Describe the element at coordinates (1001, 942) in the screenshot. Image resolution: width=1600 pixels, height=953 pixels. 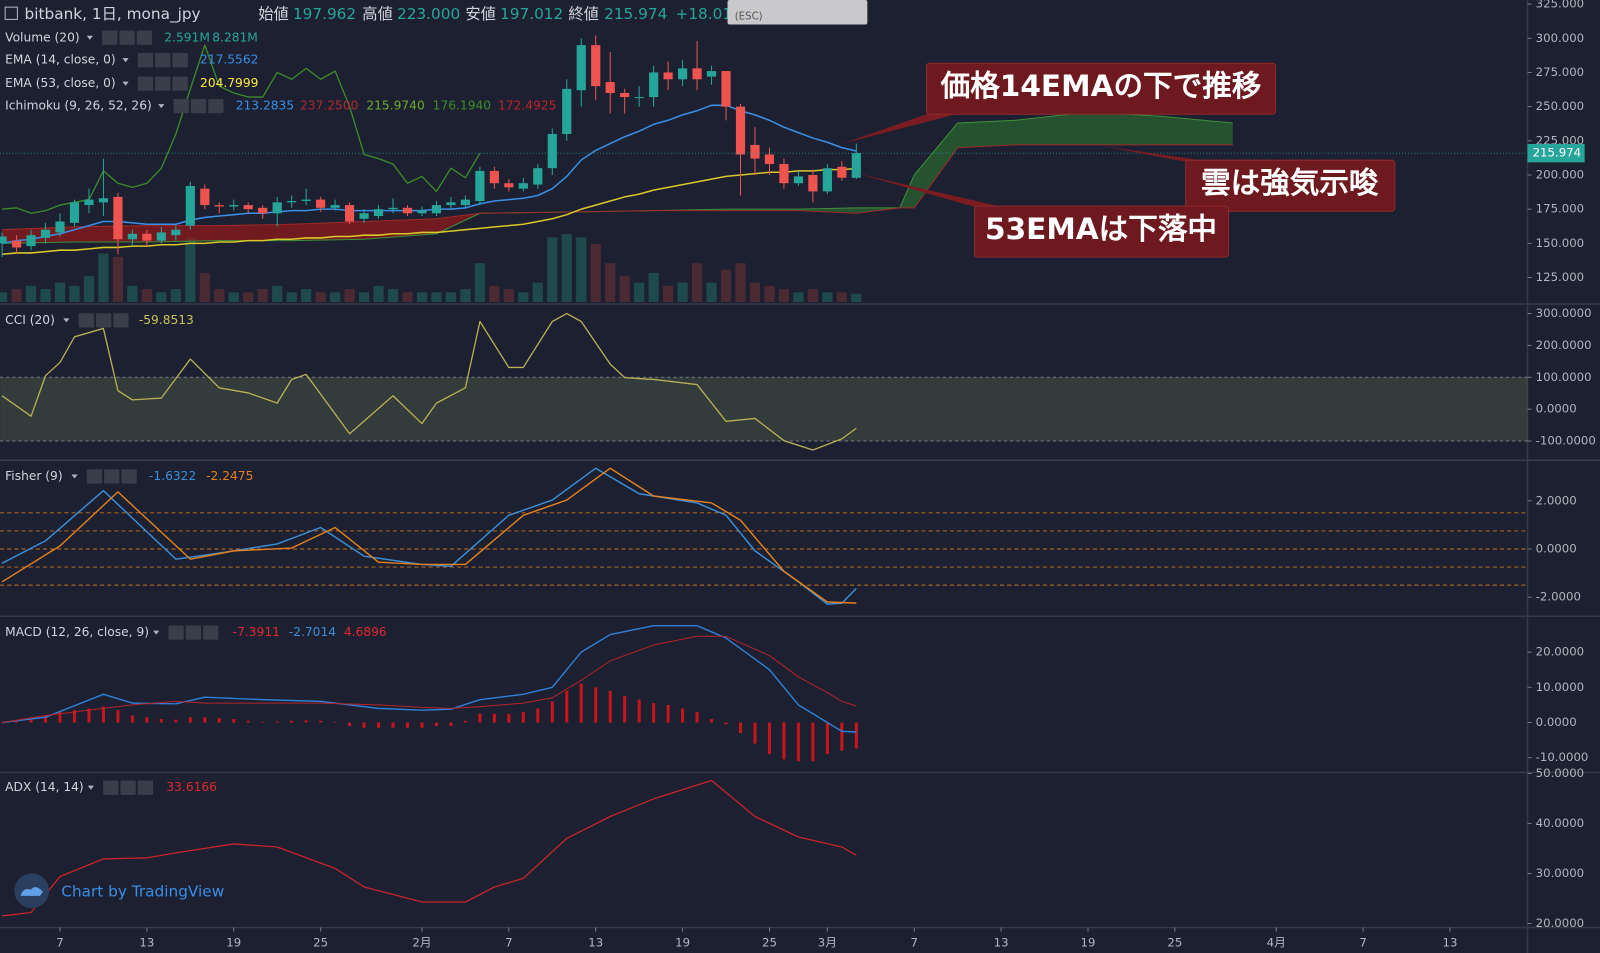
I see `x-tick-label: 13` at that location.